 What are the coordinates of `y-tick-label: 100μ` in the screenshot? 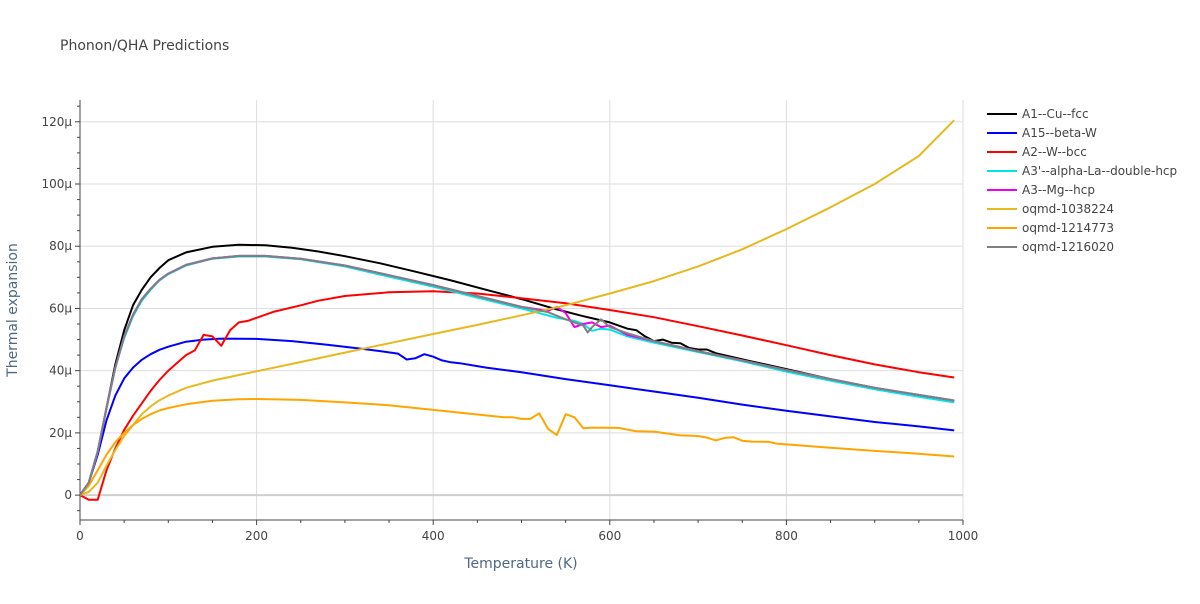 It's located at (56, 184).